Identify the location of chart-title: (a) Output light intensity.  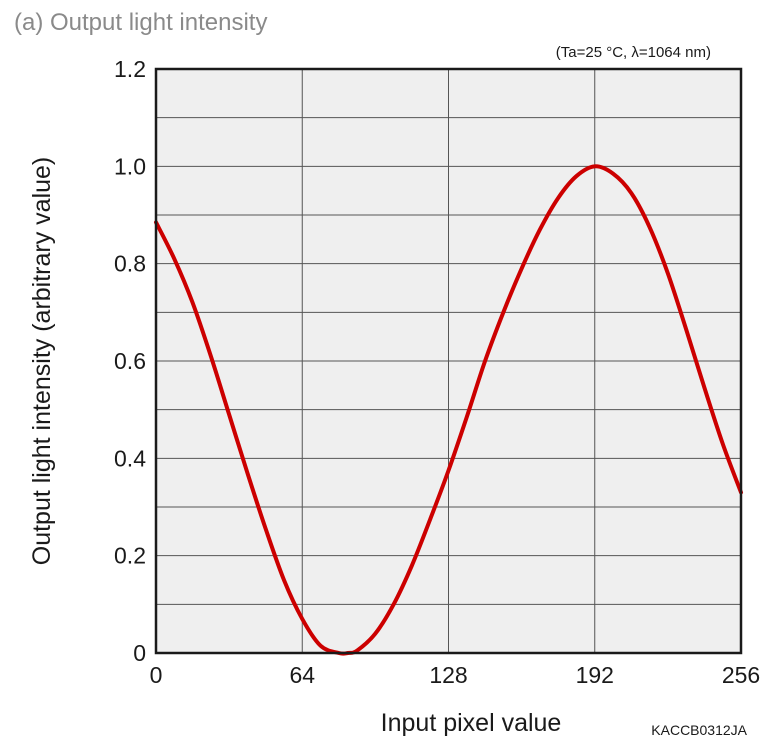
(140, 22).